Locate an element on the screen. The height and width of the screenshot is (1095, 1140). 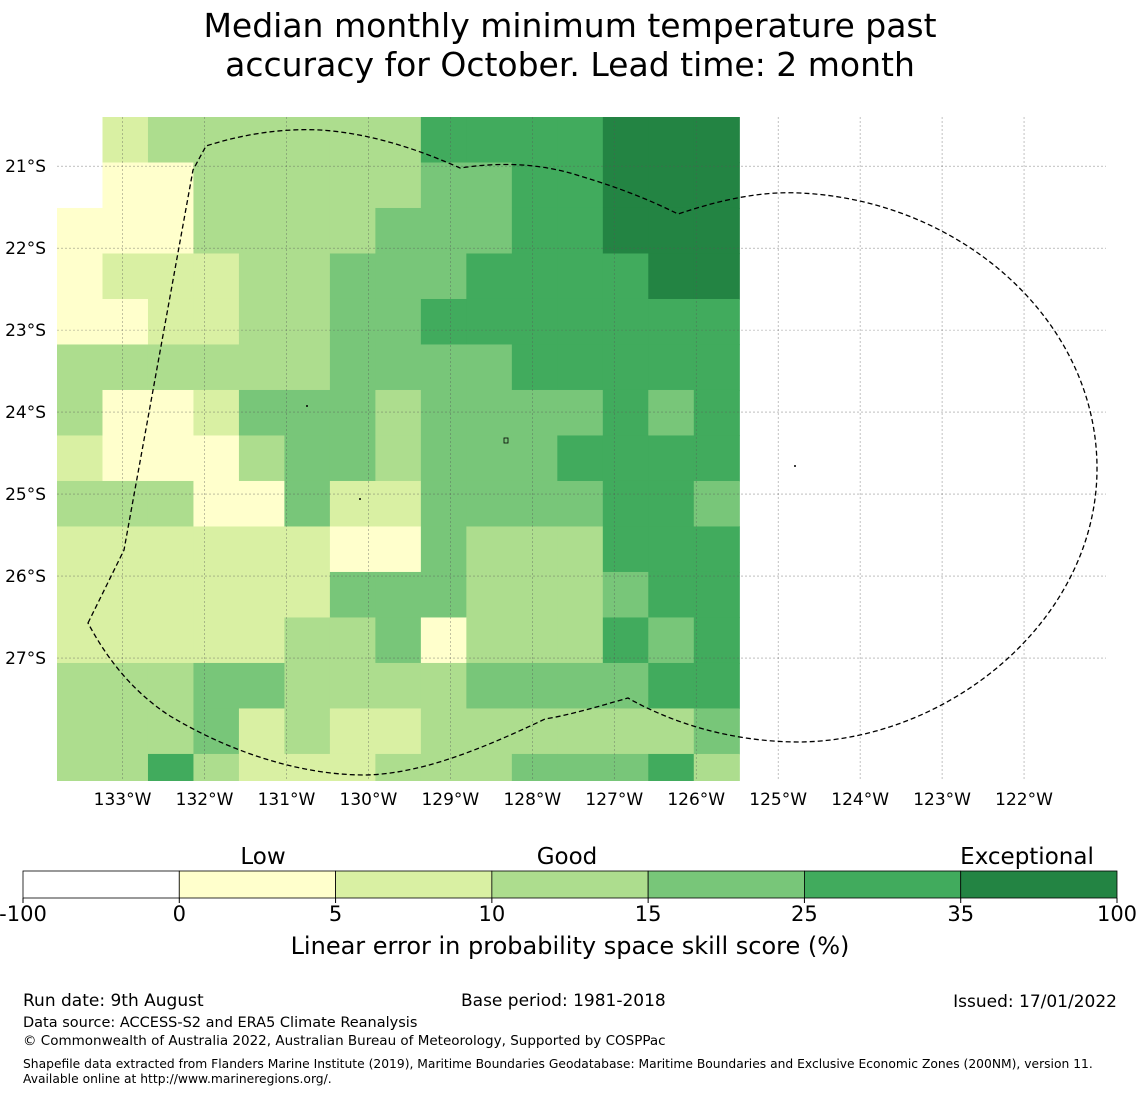
longitude-label: 131°W is located at coordinates (287, 800).